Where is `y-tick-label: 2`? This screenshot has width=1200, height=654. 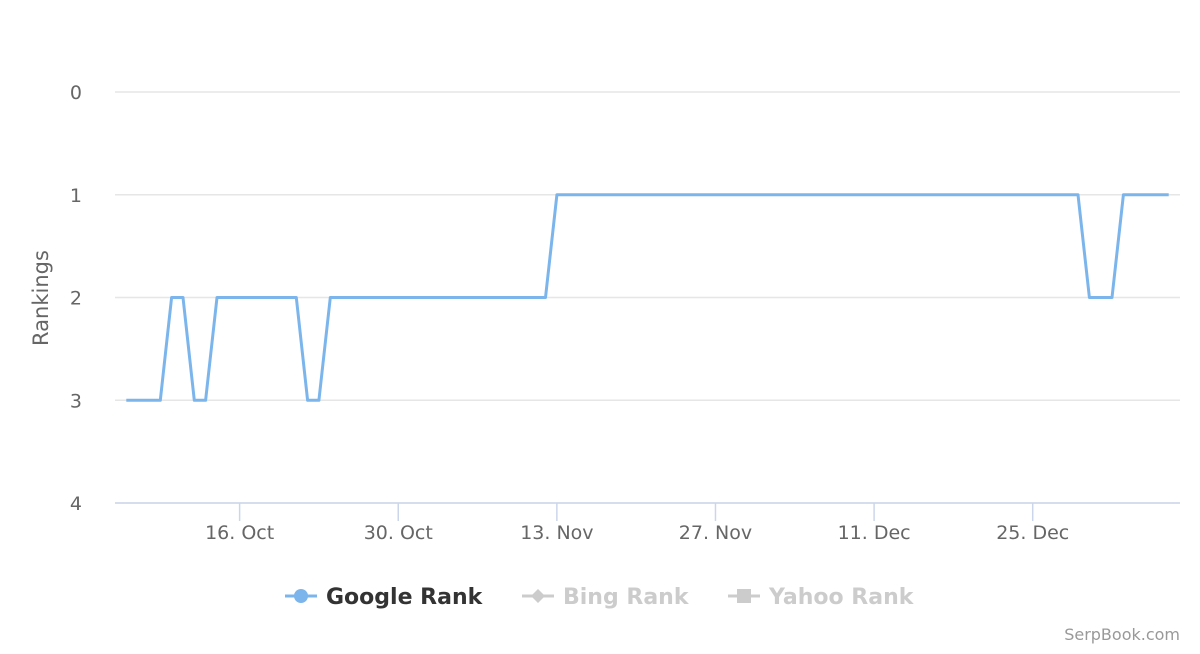
y-tick-label: 2 is located at coordinates (76, 299).